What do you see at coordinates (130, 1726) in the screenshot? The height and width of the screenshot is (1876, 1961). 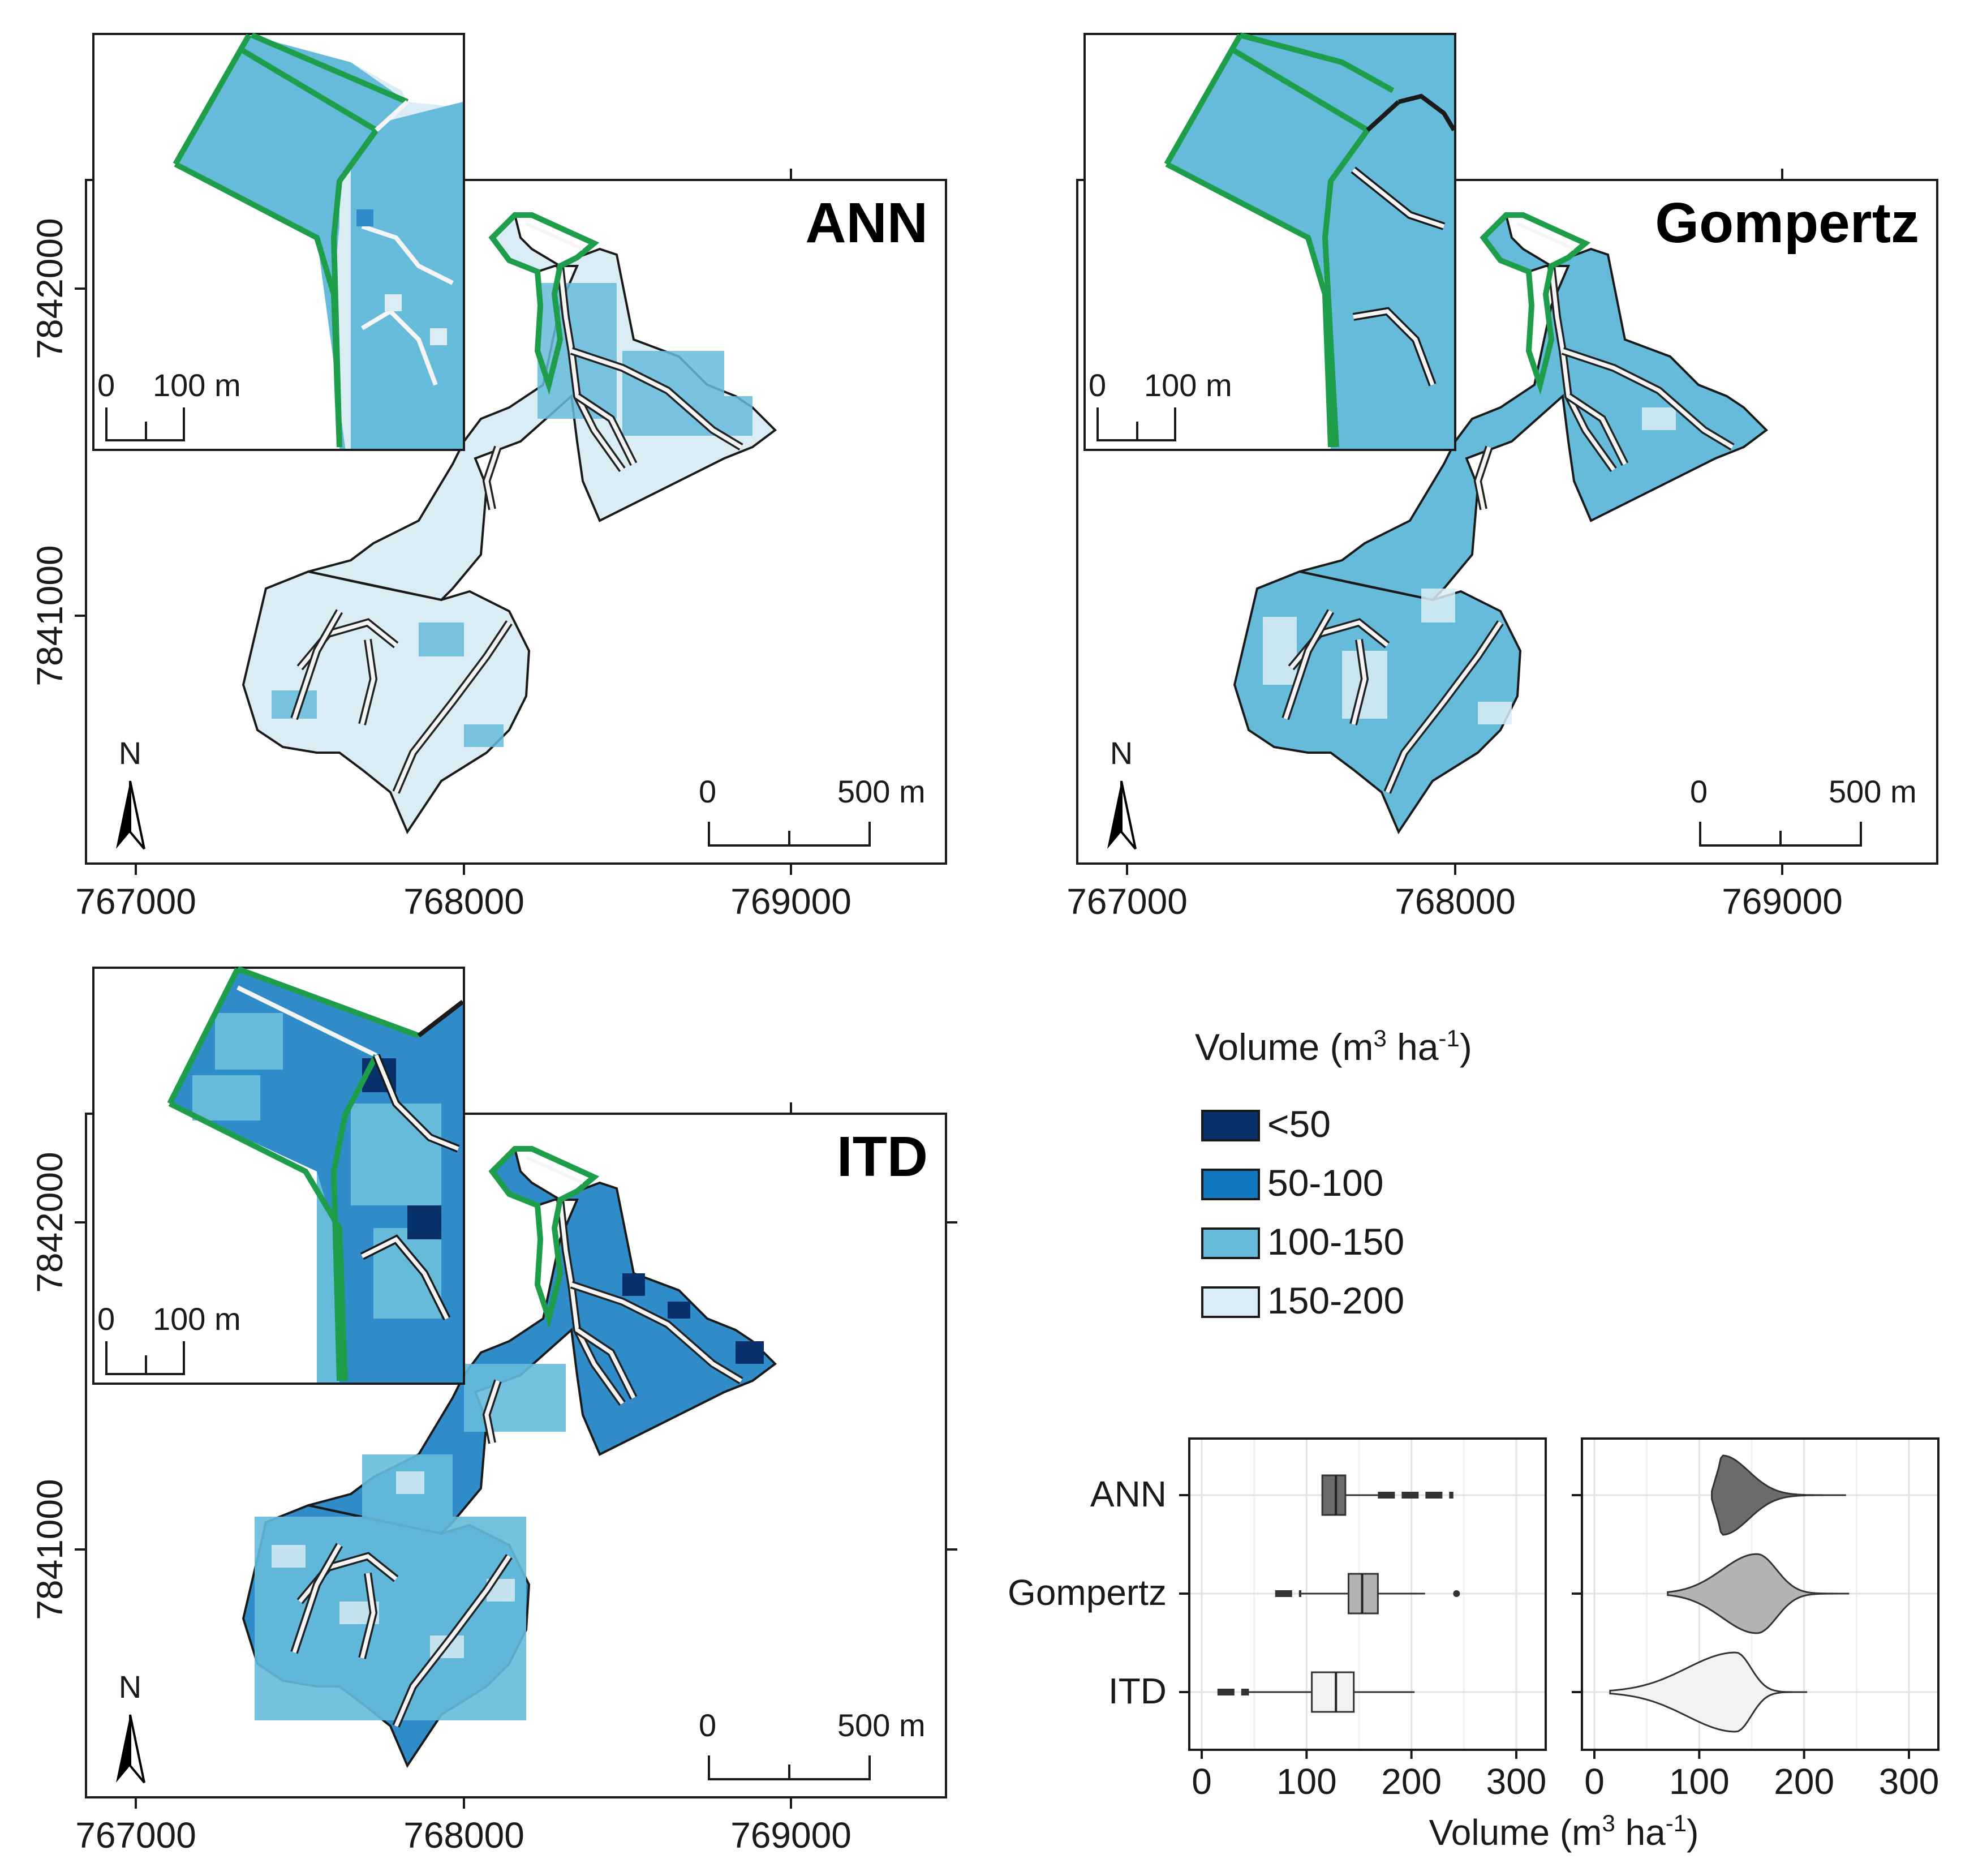 I see `north-arrow-itd: N` at bounding box center [130, 1726].